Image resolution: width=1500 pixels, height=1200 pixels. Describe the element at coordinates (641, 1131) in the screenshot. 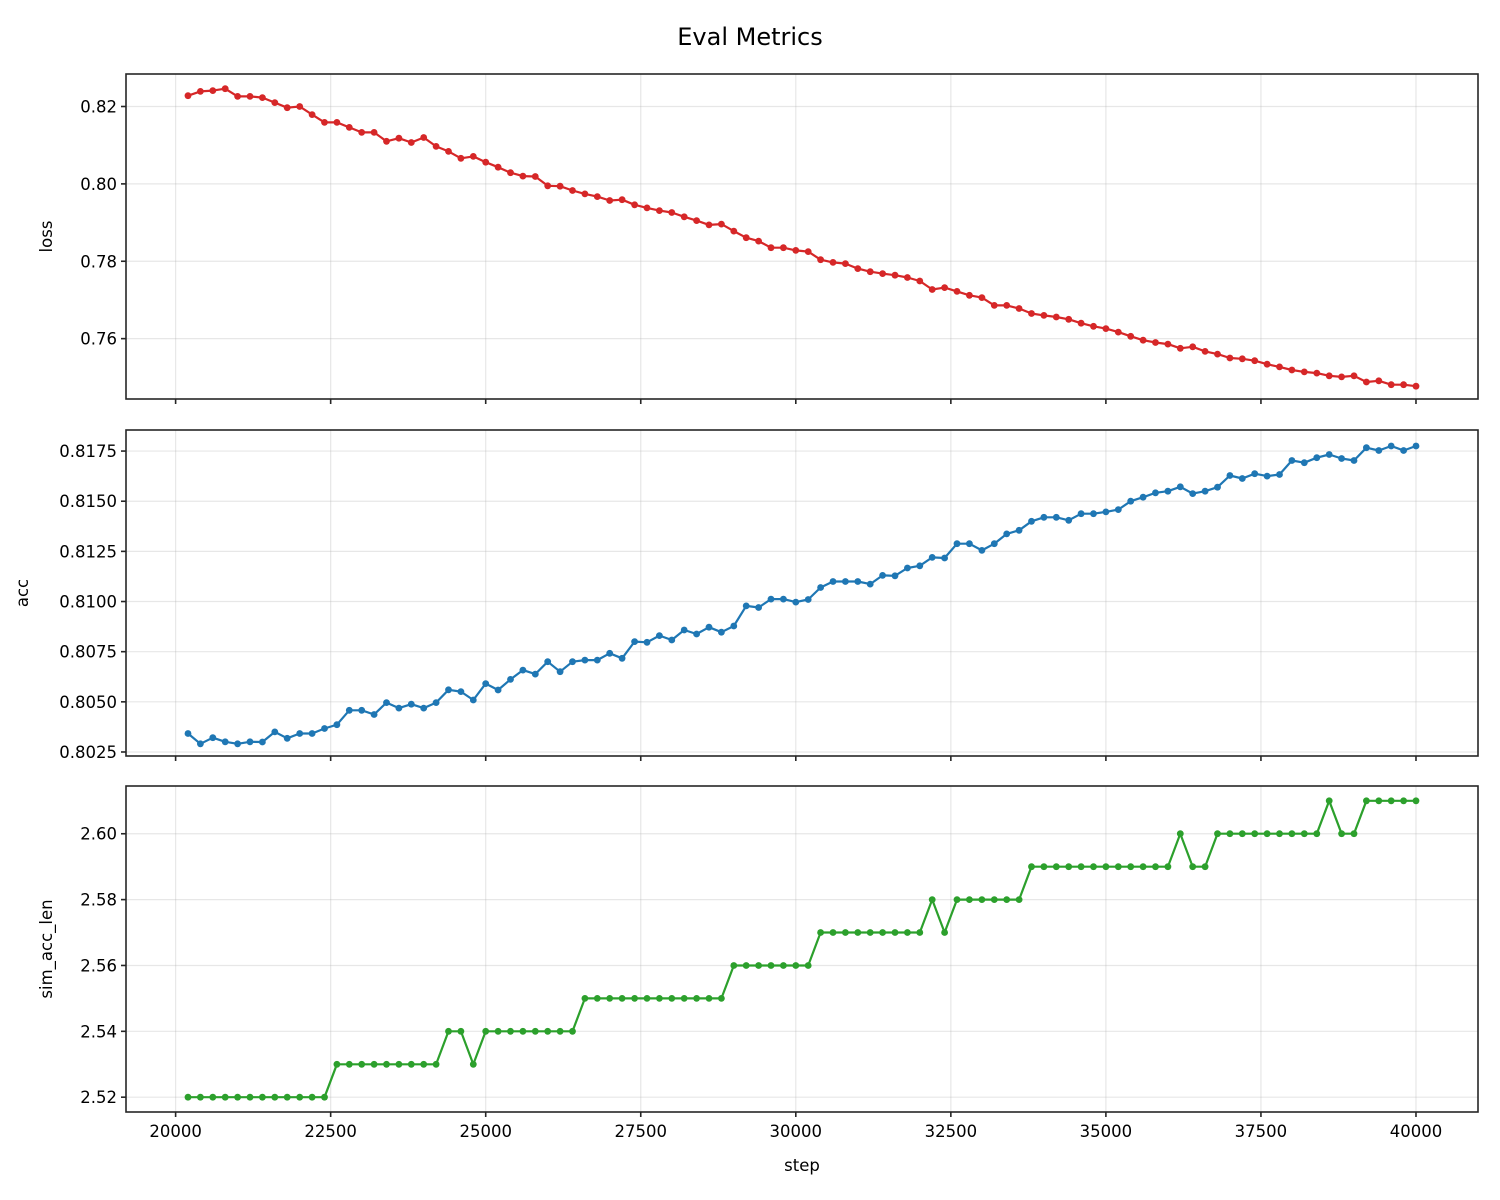

I see `x-tick-label: 27500` at that location.